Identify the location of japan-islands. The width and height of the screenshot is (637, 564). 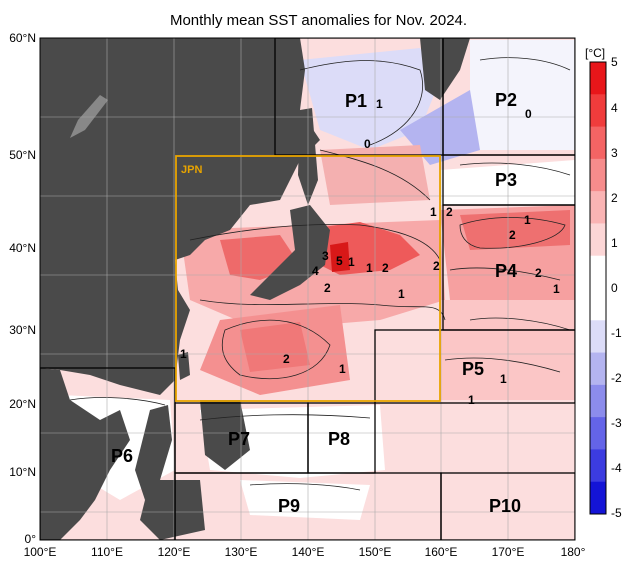
(290, 252).